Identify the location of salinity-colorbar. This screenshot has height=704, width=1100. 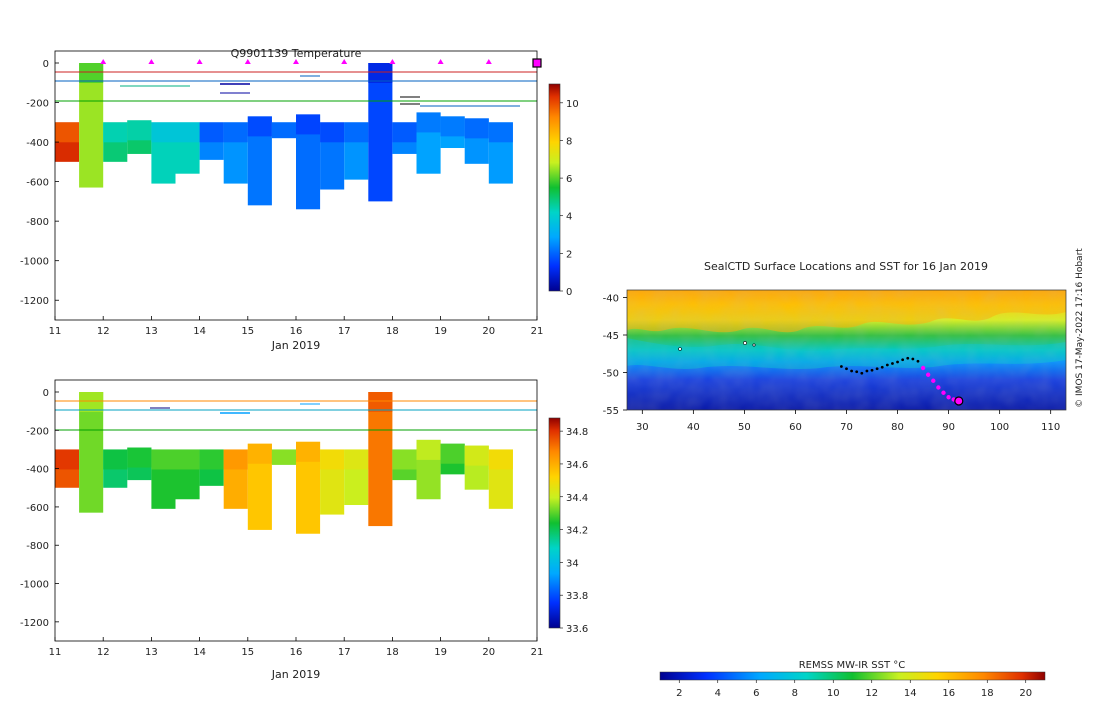
(554, 523).